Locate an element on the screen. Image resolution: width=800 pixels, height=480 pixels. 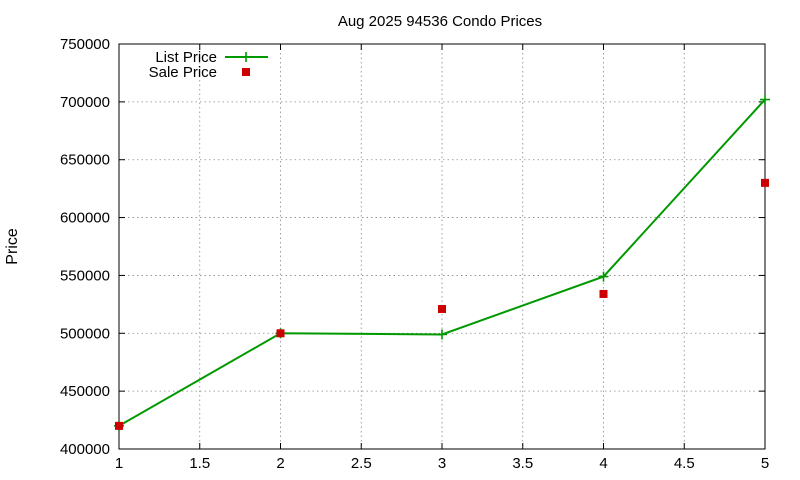
y-tick-label: 550000 is located at coordinates (85, 275).